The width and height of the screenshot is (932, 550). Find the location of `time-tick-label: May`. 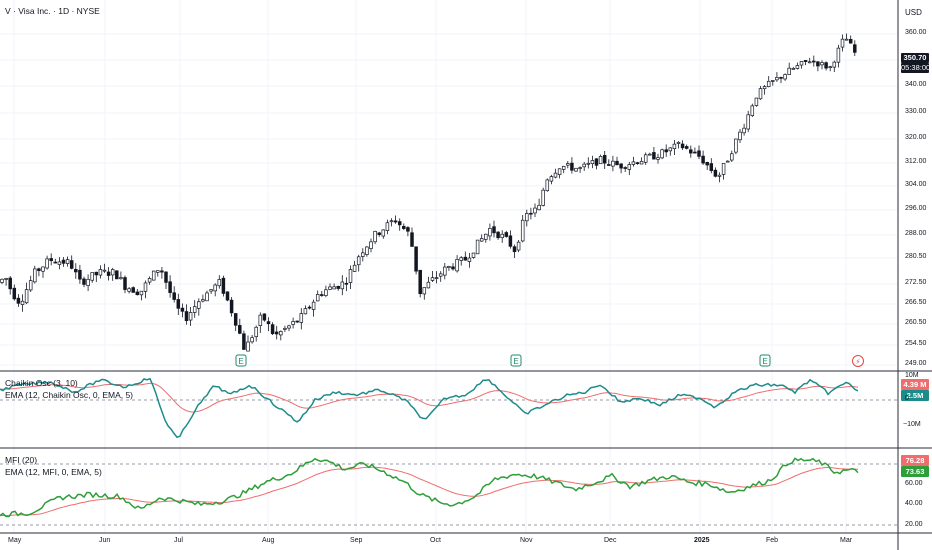

time-tick-label: May is located at coordinates (15, 540).